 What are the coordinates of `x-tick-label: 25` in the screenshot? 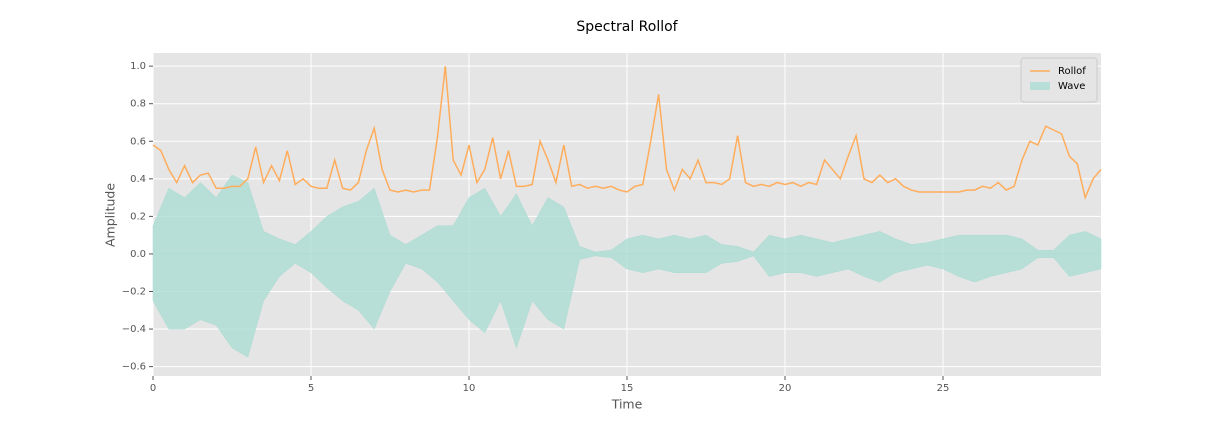 It's located at (943, 388).